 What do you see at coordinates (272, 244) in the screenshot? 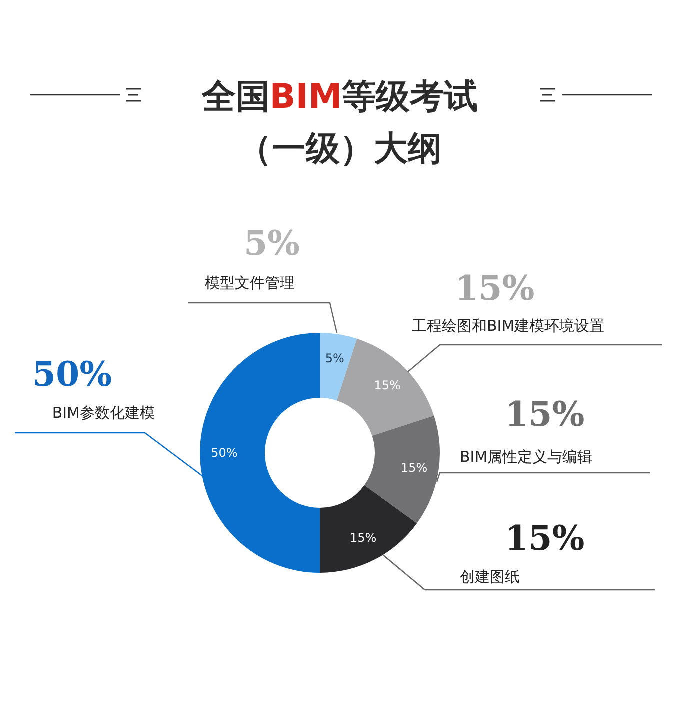
I see `text: 5%` at bounding box center [272, 244].